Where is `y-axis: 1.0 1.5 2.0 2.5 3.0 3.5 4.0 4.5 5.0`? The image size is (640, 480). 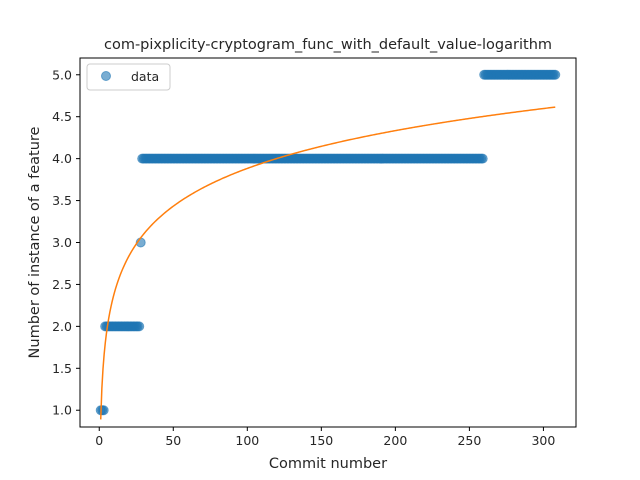
y-axis: 1.0 1.5 2.0 2.5 3.0 3.5 4.0 4.5 5.0 is located at coordinates (66, 242).